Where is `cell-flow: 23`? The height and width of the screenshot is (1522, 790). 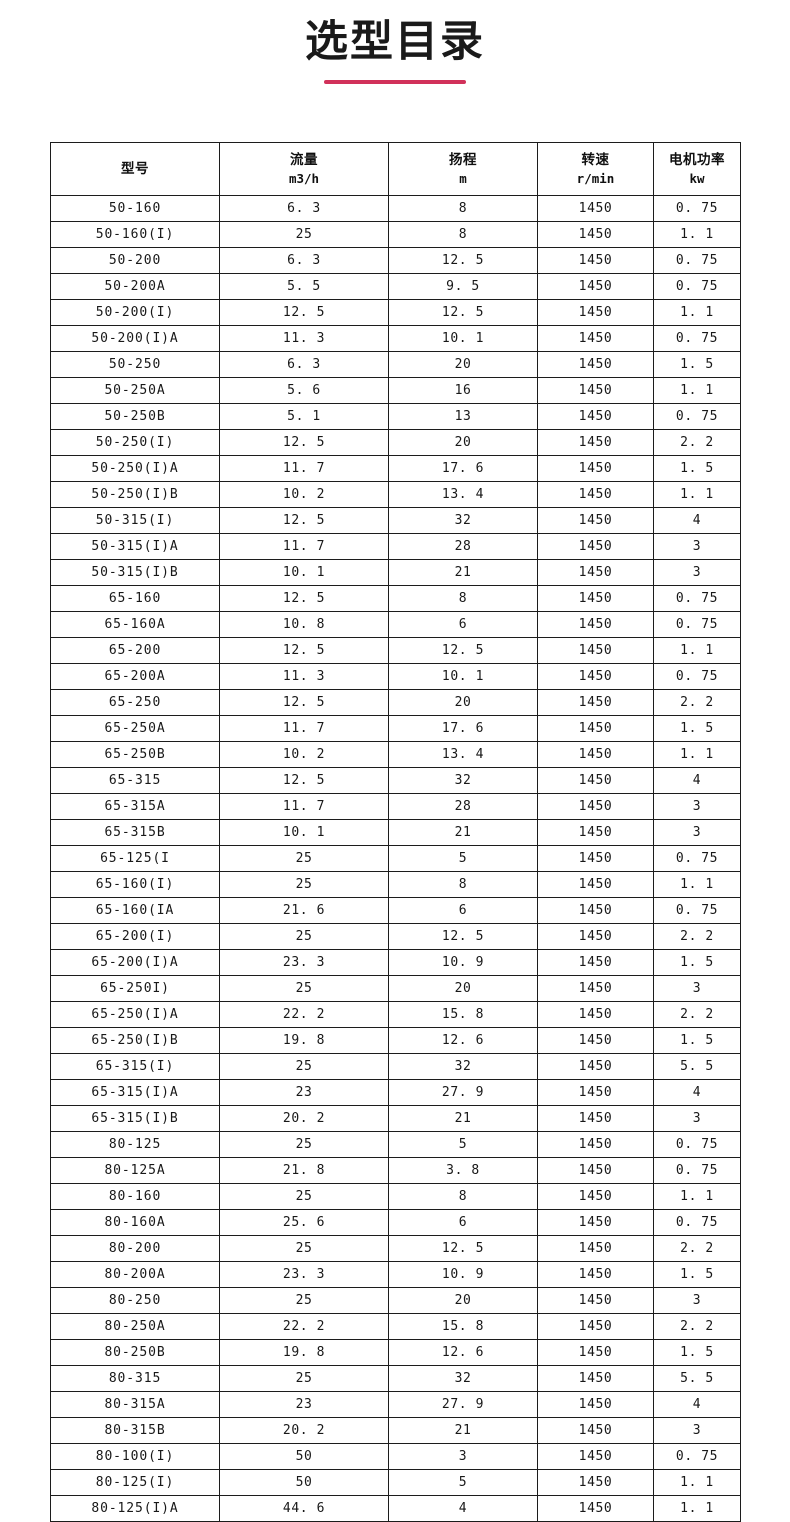
cell-flow: 23 is located at coordinates (304, 1404).